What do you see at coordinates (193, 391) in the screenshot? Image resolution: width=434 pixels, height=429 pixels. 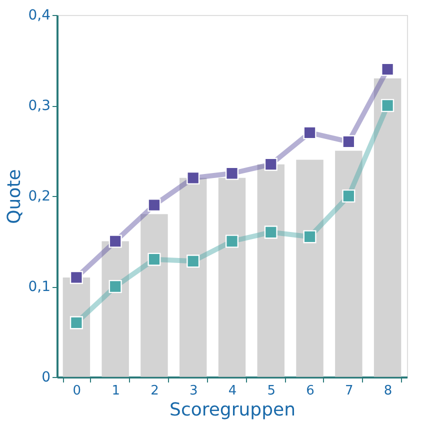 I see `x-tick-label: 3` at bounding box center [193, 391].